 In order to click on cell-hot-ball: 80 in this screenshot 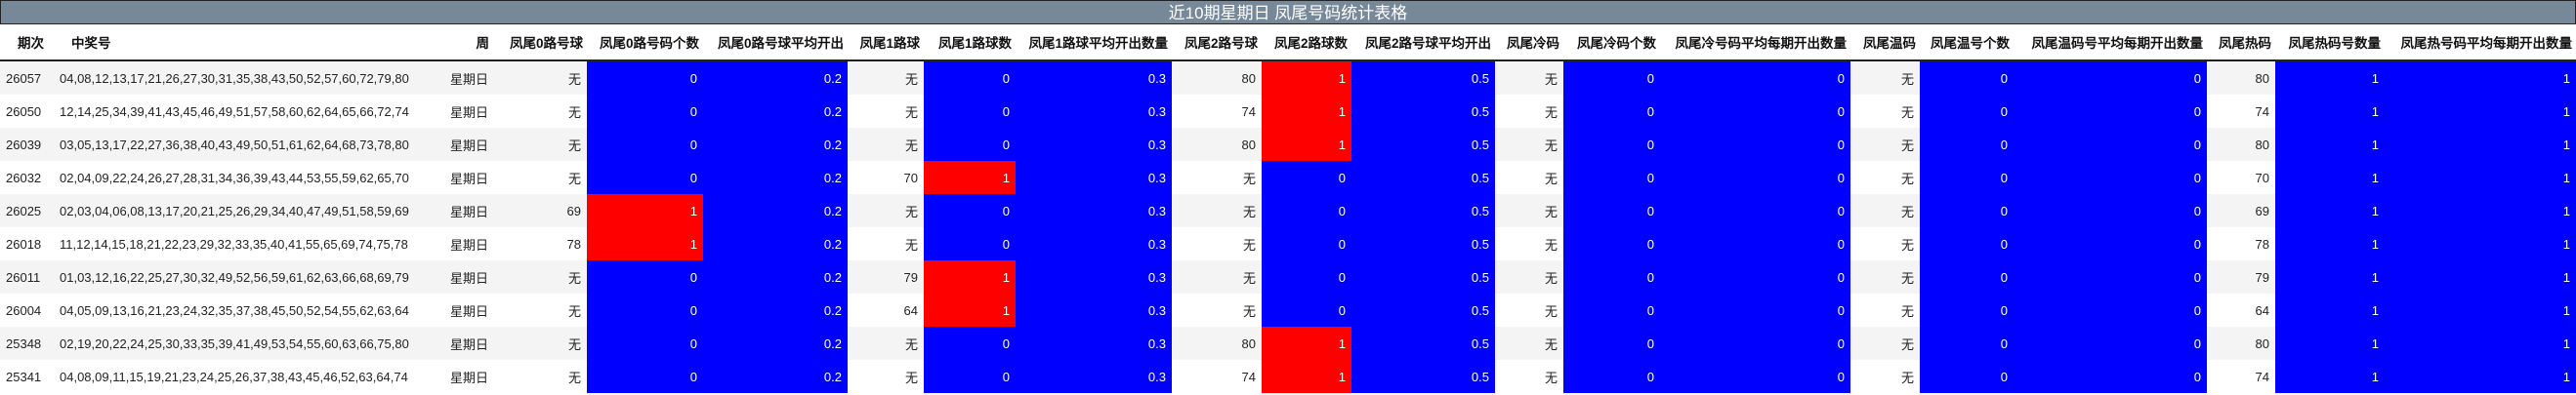, I will do `click(2241, 343)`.